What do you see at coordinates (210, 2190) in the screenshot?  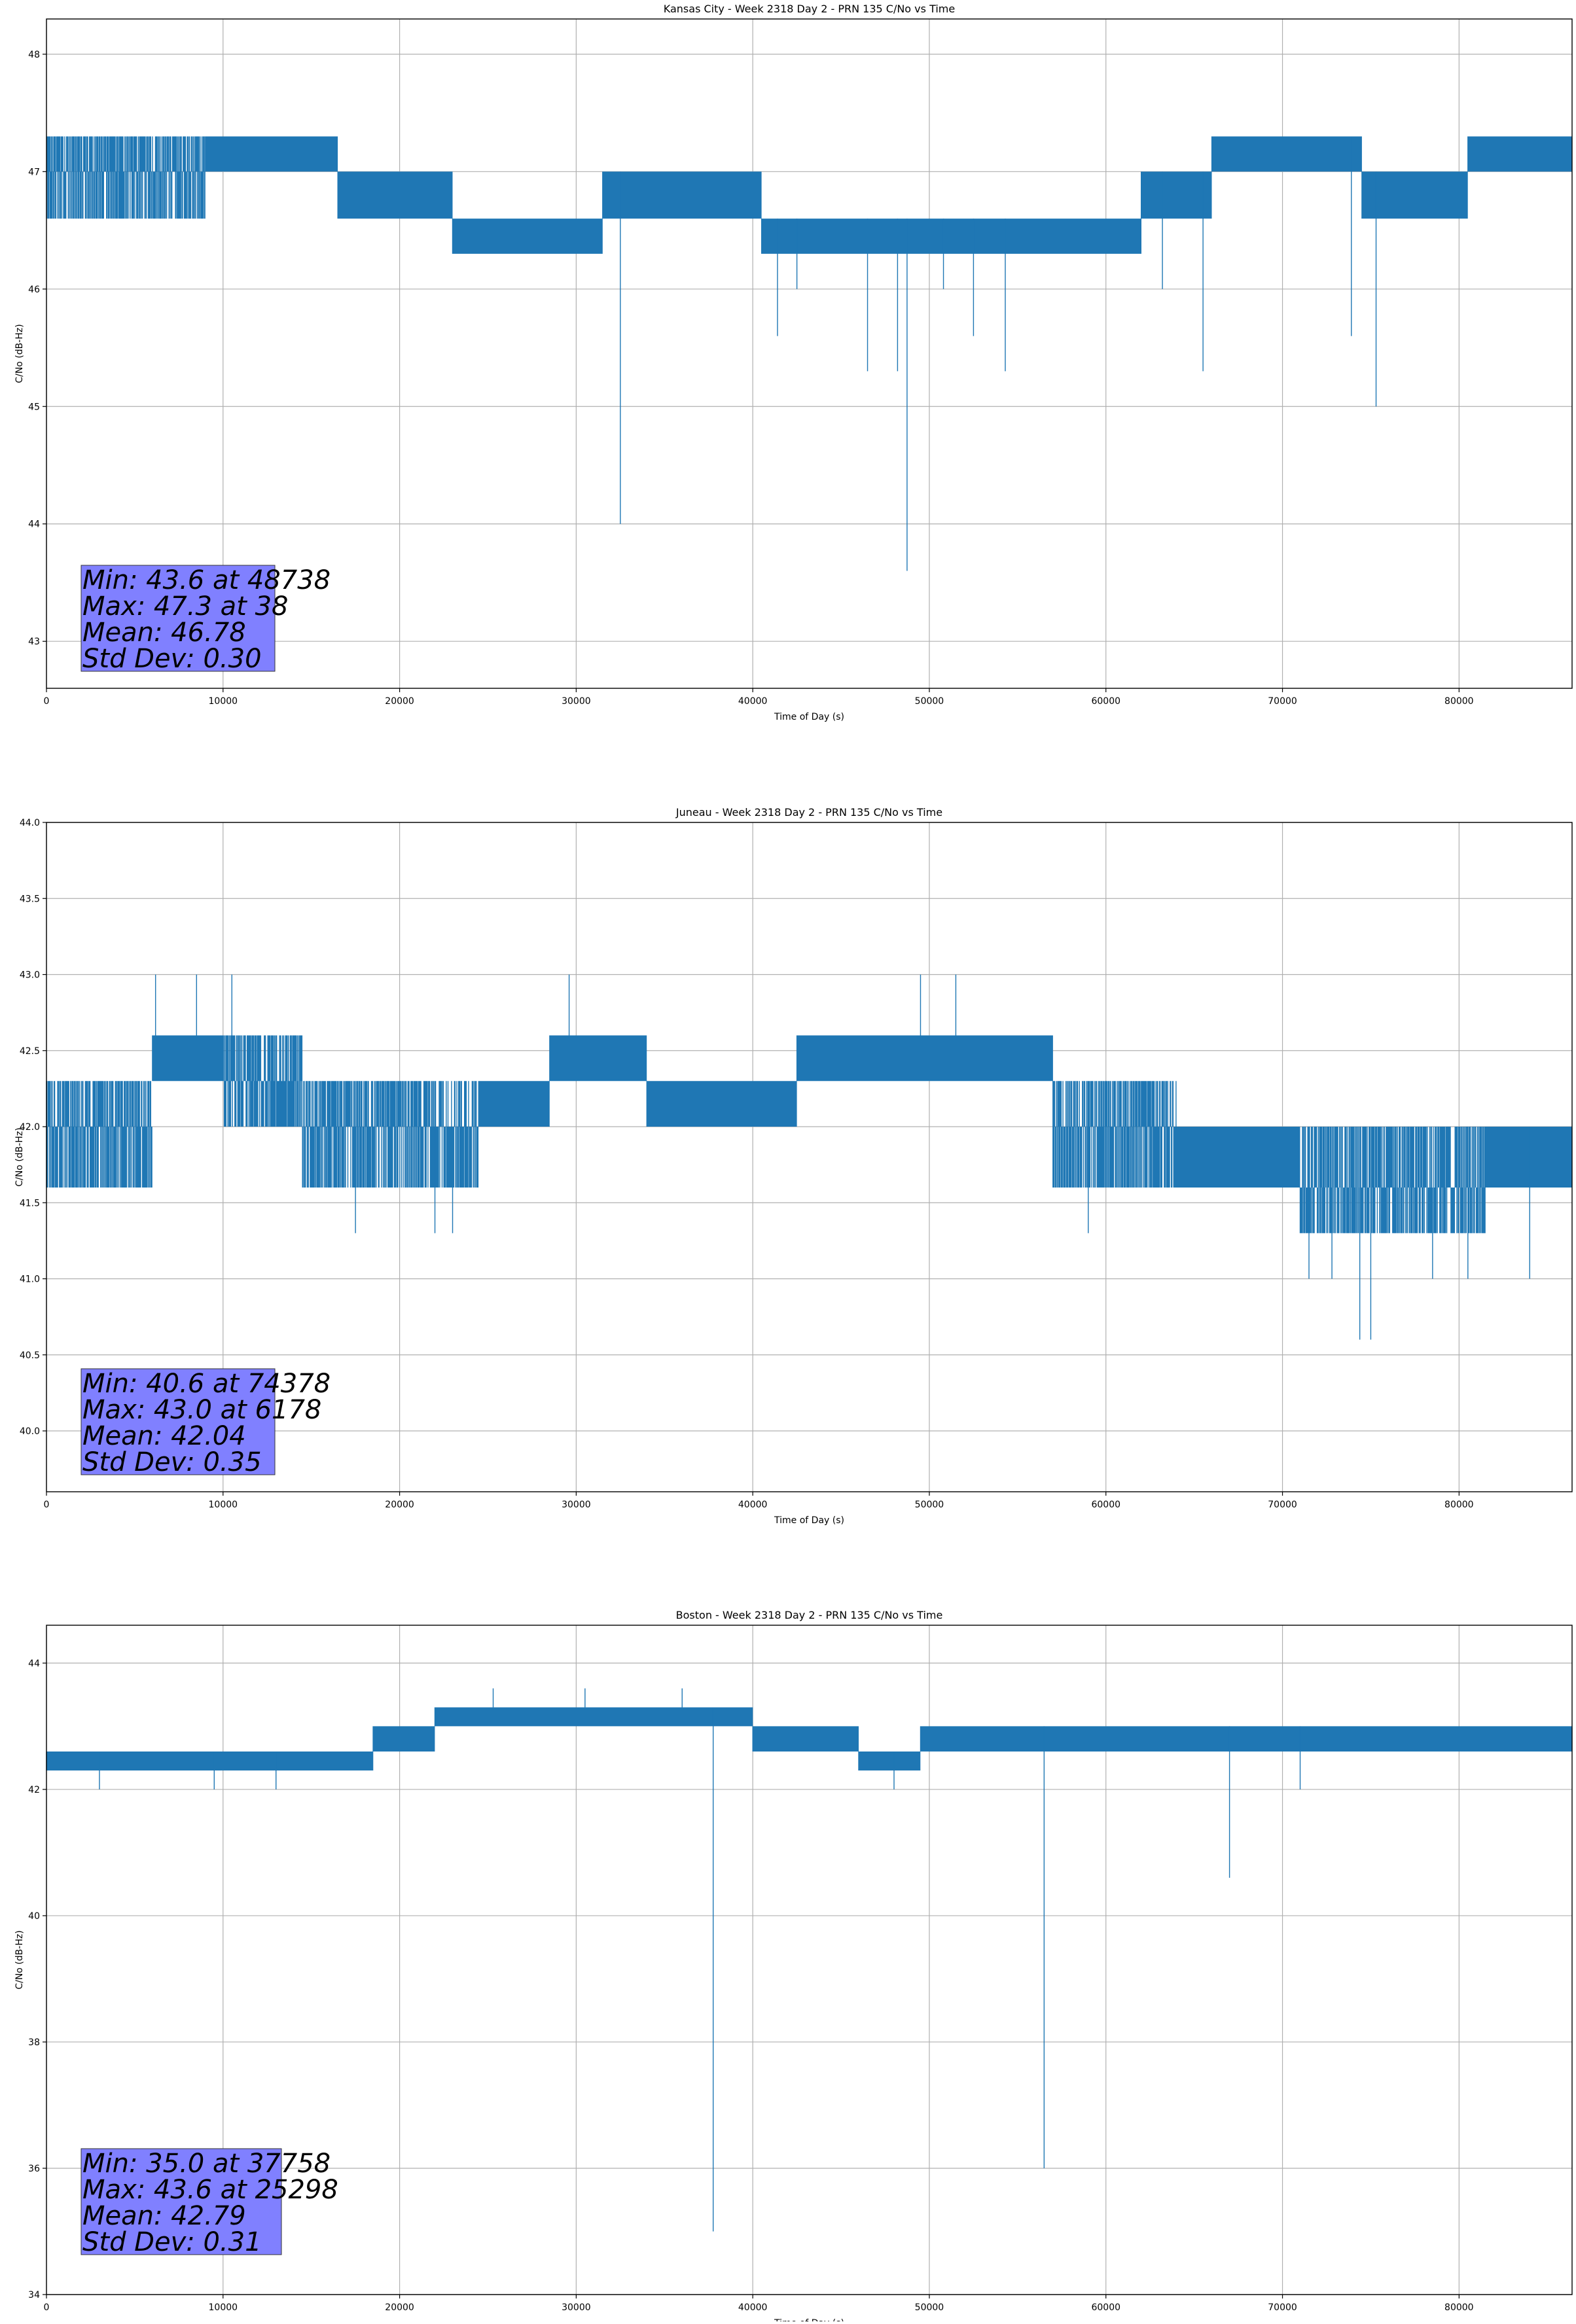 I see `stats-max: Max: 43.6 at 25298` at bounding box center [210, 2190].